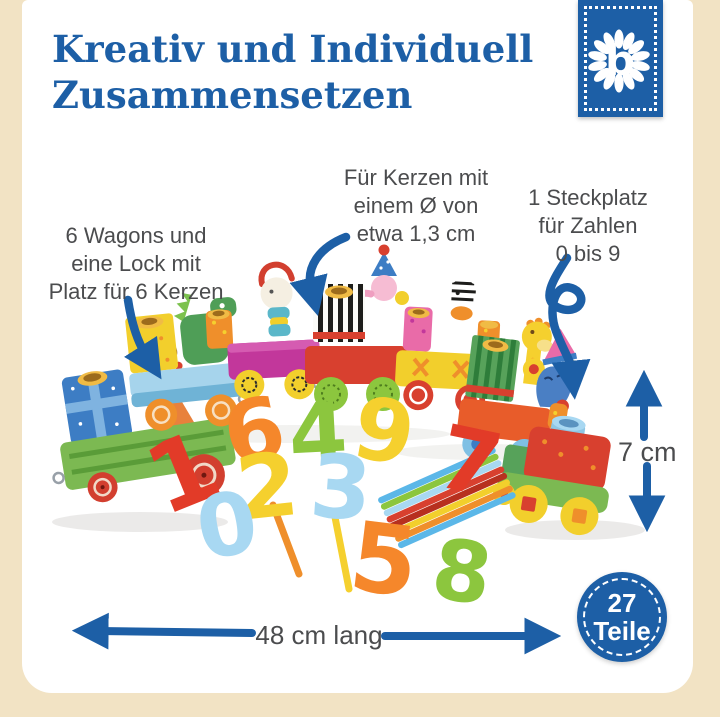  What do you see at coordinates (339, 313) in the screenshot?
I see `striped-candle-cube` at bounding box center [339, 313].